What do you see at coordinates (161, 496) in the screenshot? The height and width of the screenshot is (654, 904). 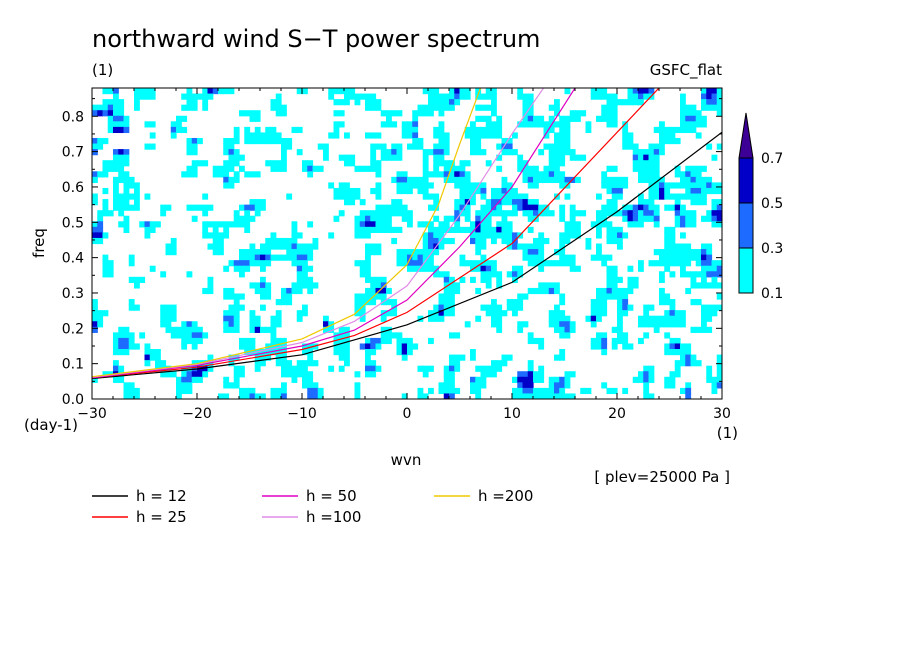 I see `legend-label: h = 12` at bounding box center [161, 496].